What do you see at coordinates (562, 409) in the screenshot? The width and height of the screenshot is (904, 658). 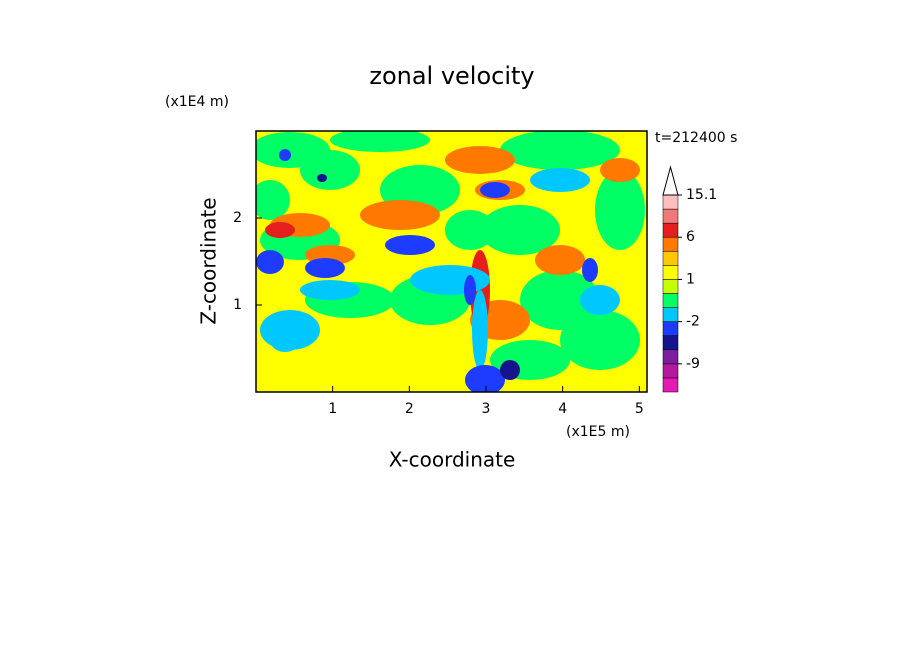 I see `x-tick-label: 4` at bounding box center [562, 409].